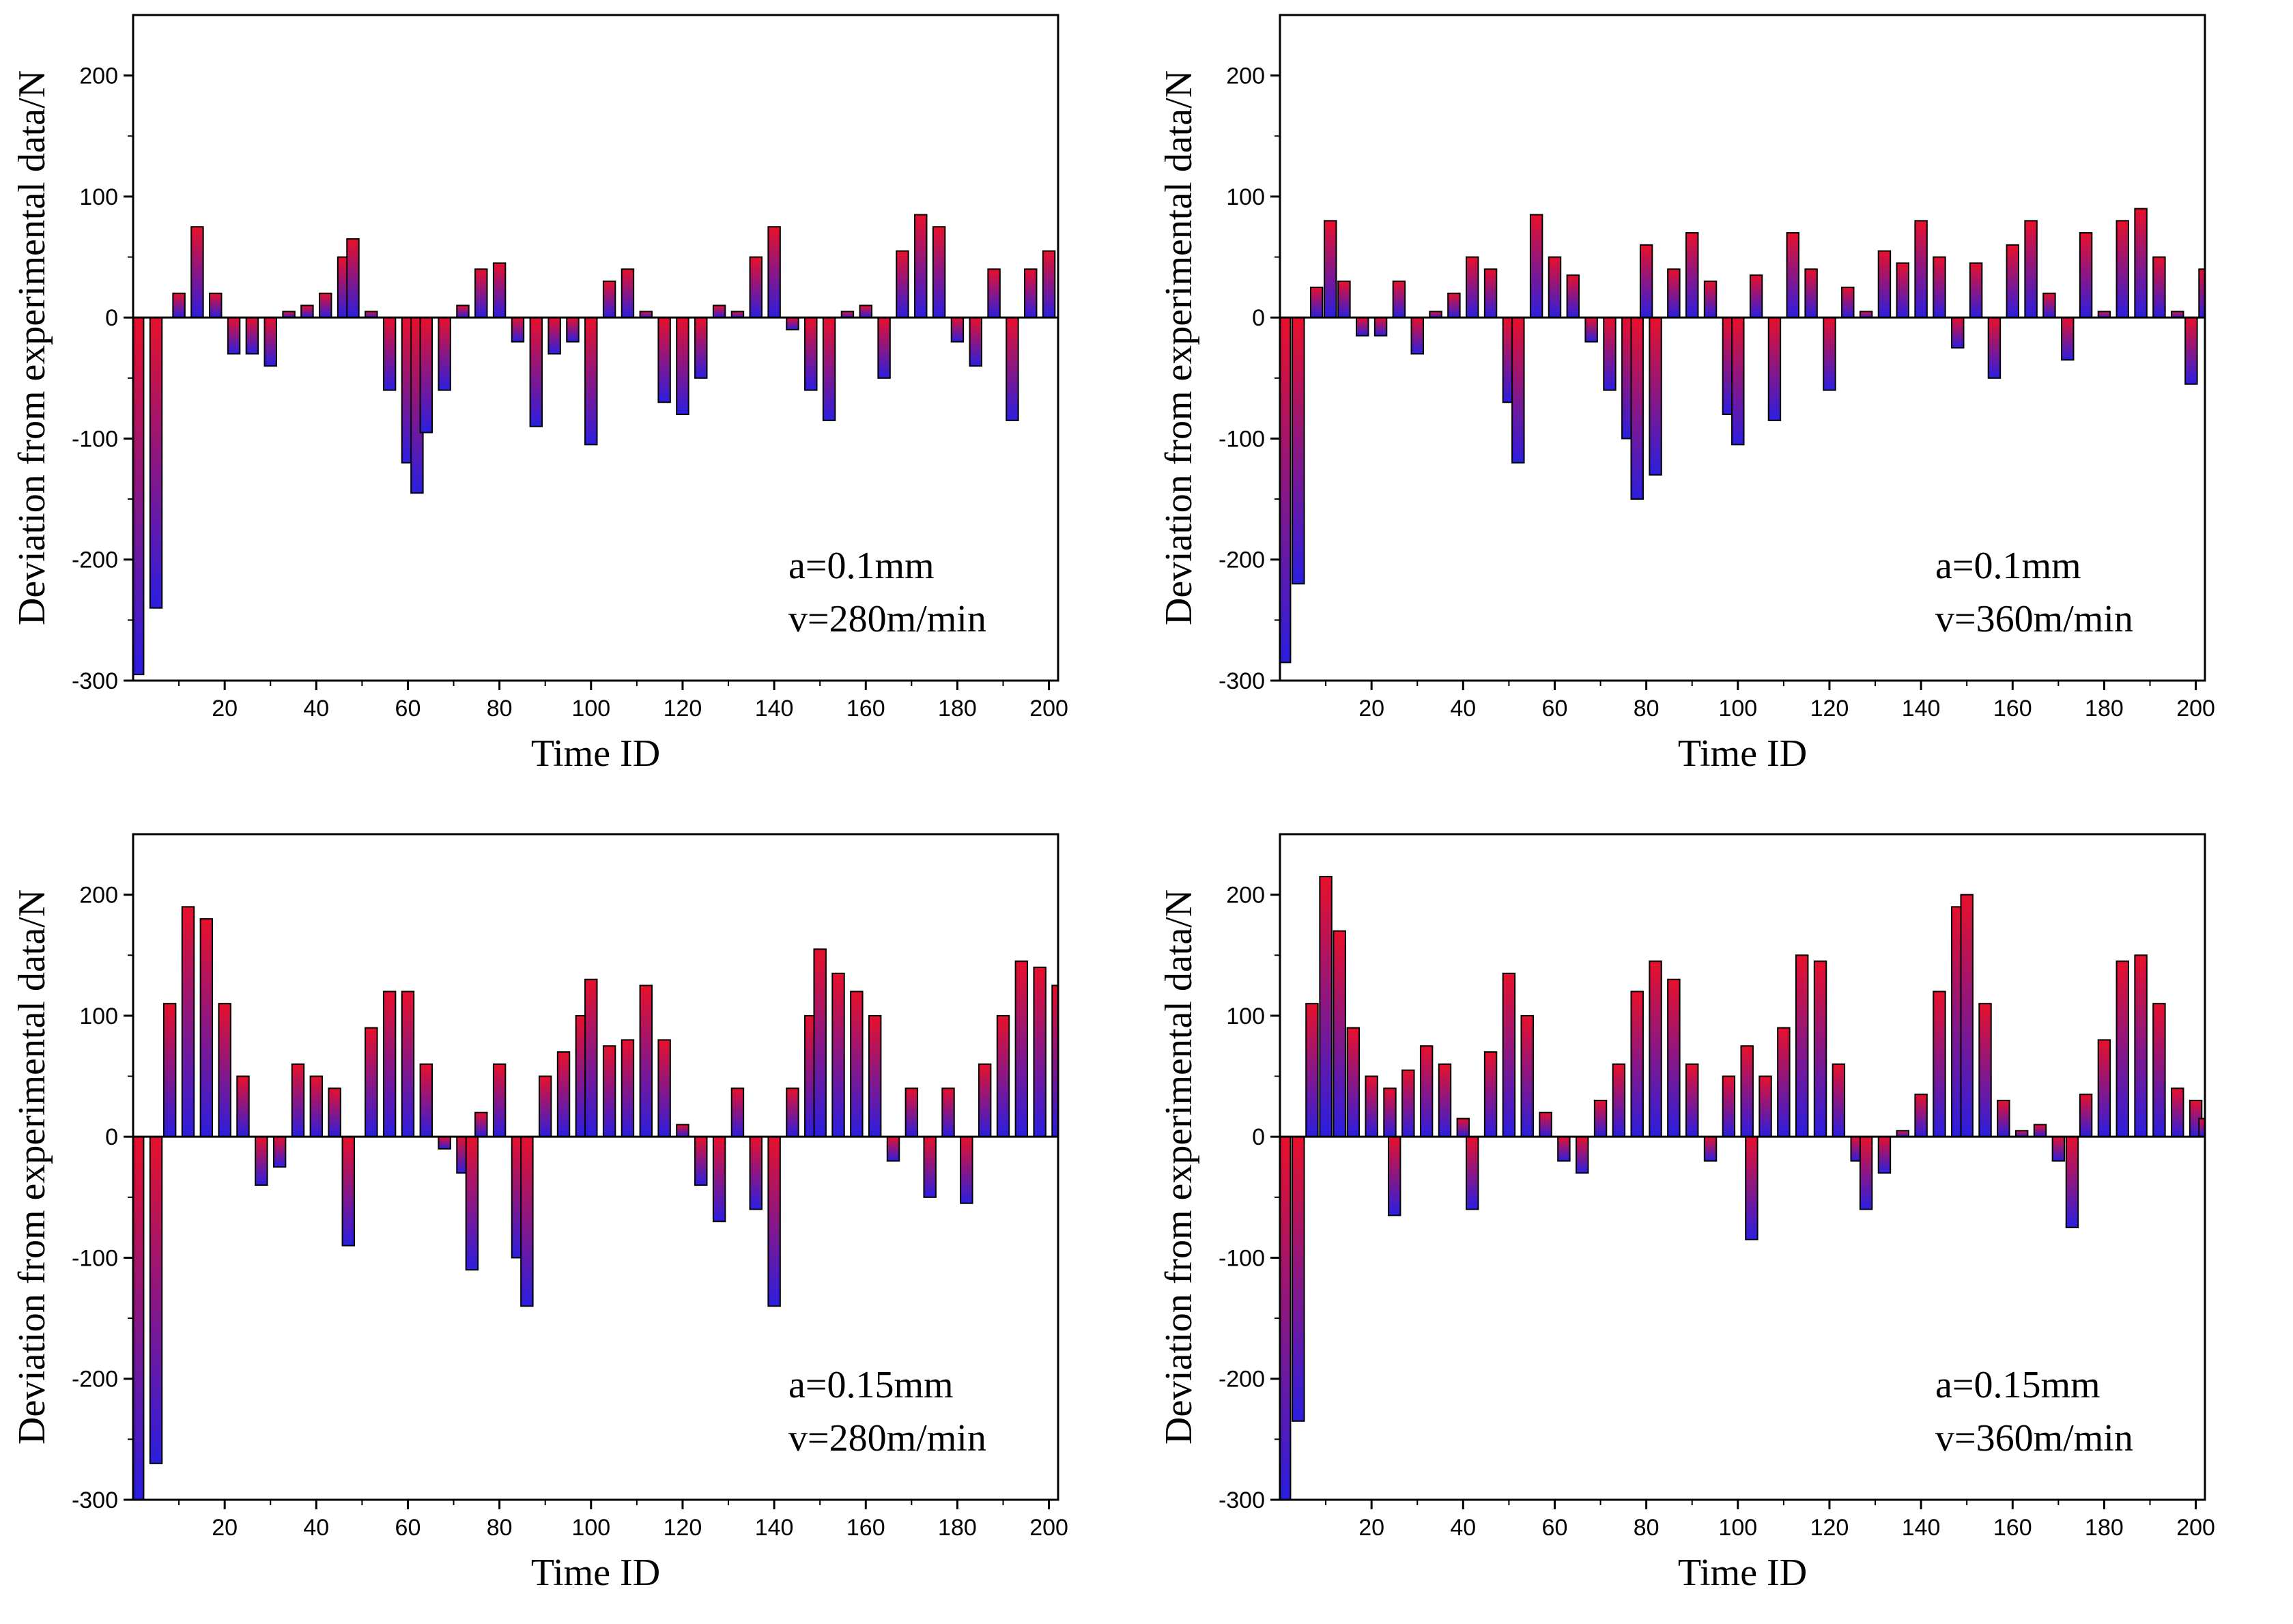 The width and height of the screenshot is (2293, 1624). Describe the element at coordinates (2017, 1385) in the screenshot. I see `condition-annotation: a=0.15mm` at that location.